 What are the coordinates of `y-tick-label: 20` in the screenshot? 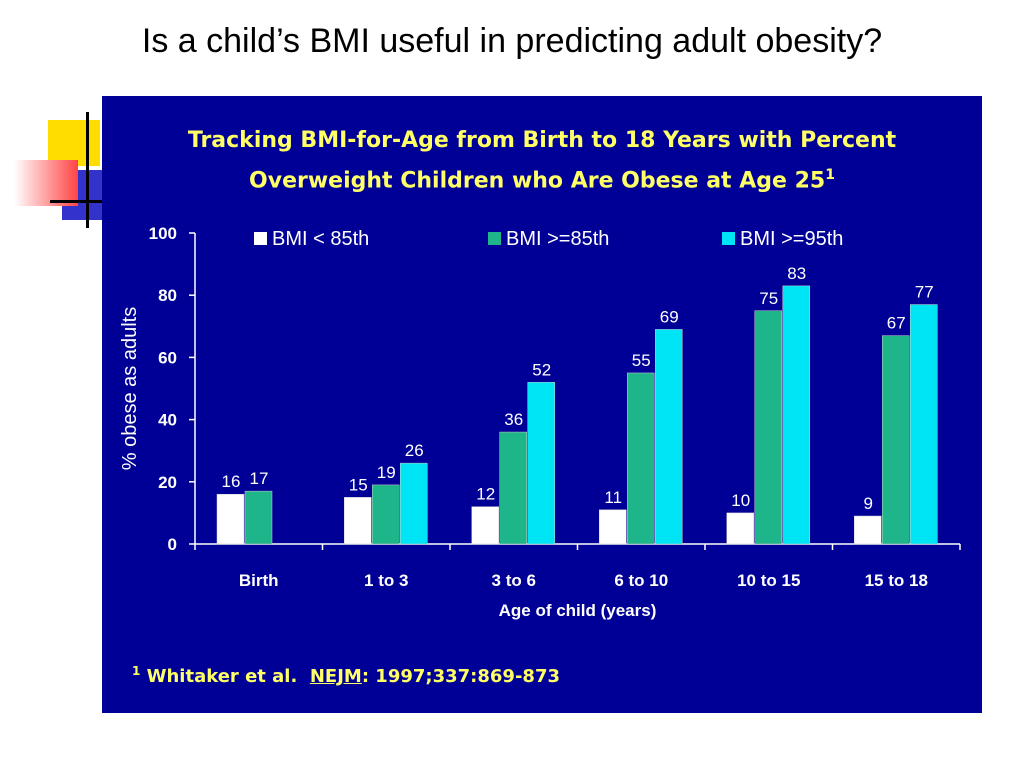 It's located at (167, 482).